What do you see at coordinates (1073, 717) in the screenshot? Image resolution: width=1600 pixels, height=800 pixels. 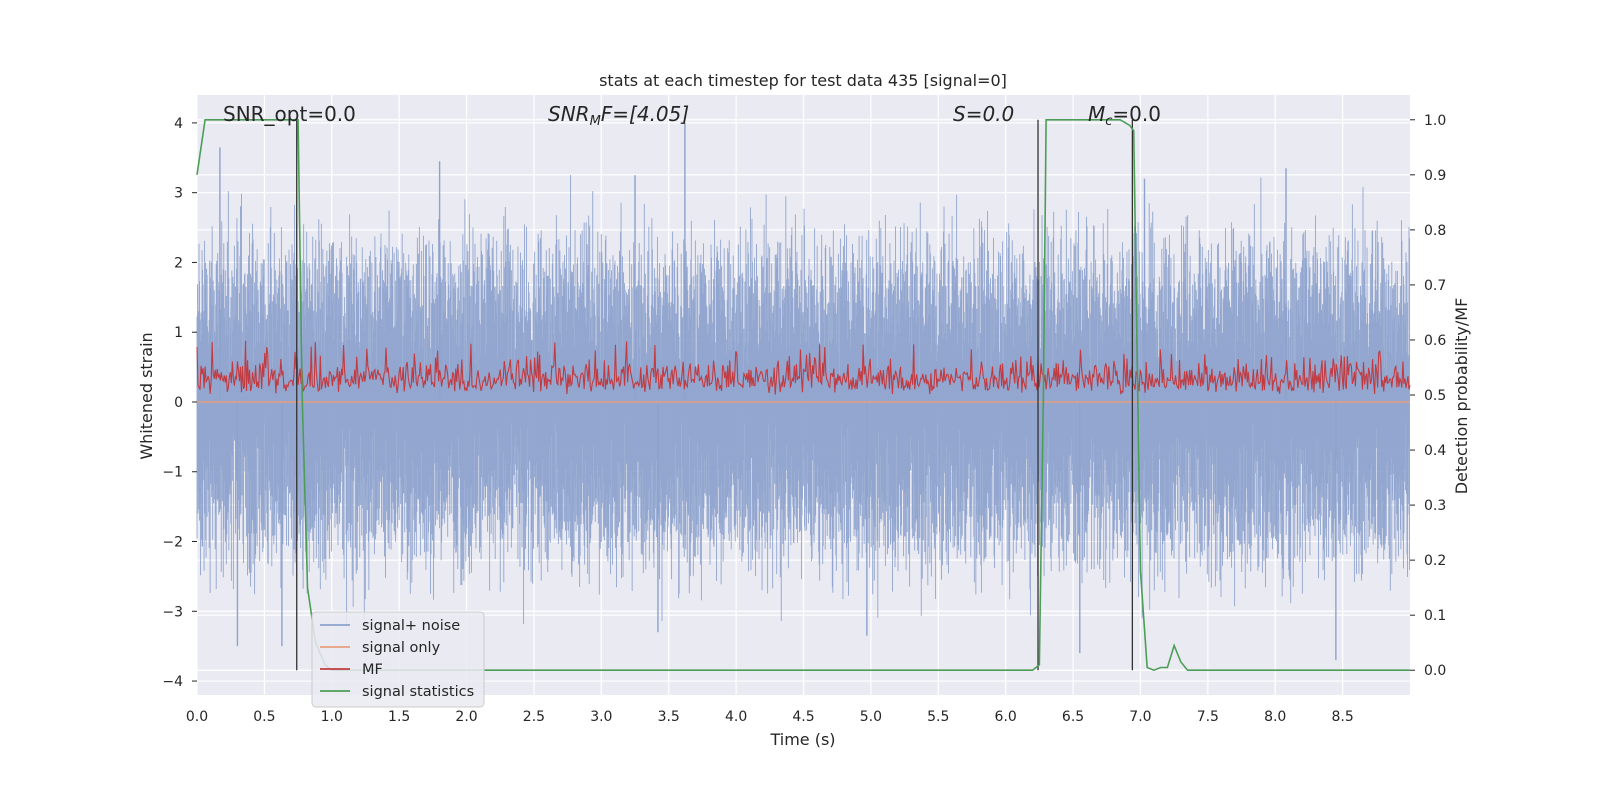 I see `x-tick-label: 6.5` at bounding box center [1073, 717].